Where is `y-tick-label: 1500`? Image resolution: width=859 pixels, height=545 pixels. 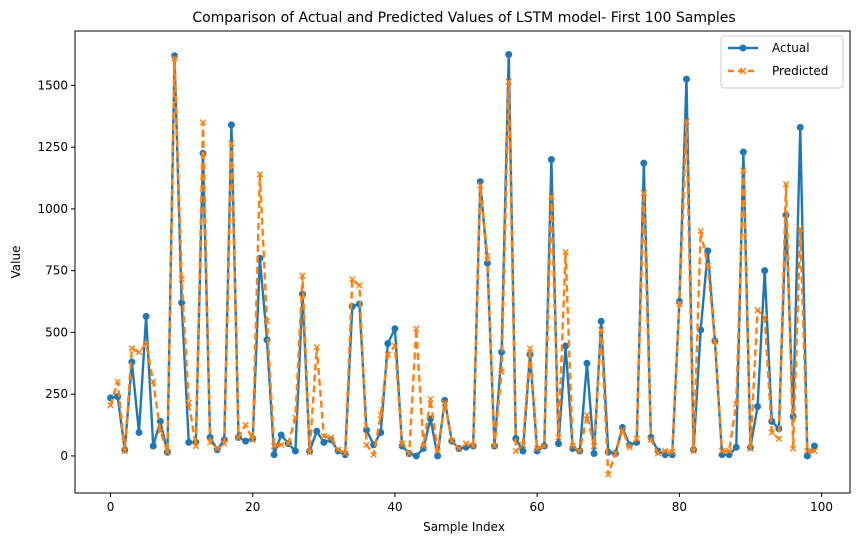 y-tick-label: 1500 is located at coordinates (52, 85).